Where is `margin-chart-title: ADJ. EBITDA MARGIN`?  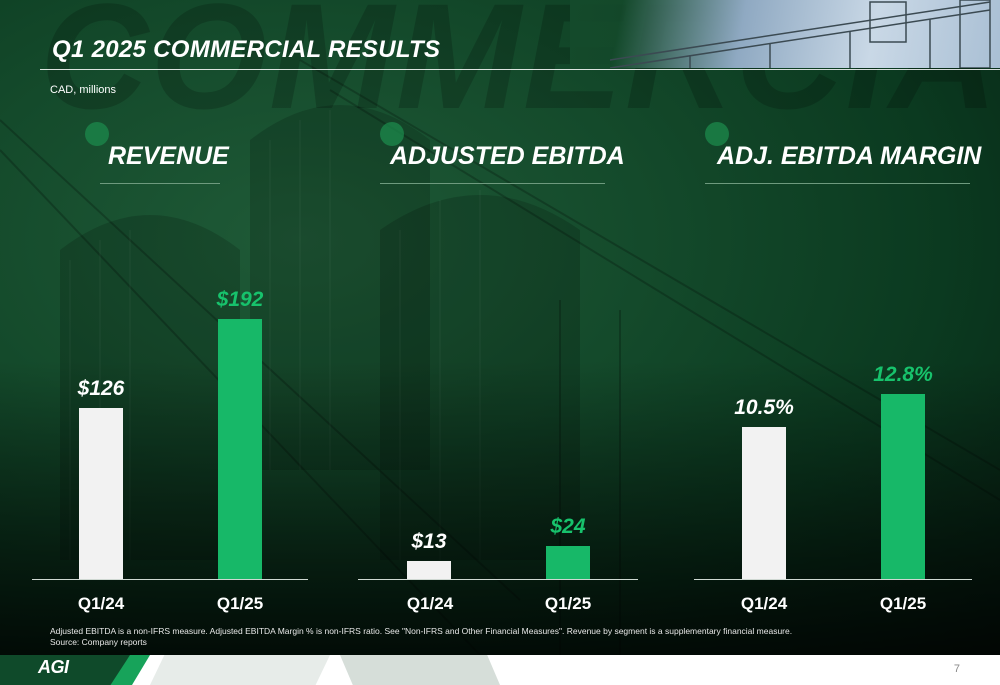
margin-chart-title: ADJ. EBITDA MARGIN is located at coordinates (849, 156).